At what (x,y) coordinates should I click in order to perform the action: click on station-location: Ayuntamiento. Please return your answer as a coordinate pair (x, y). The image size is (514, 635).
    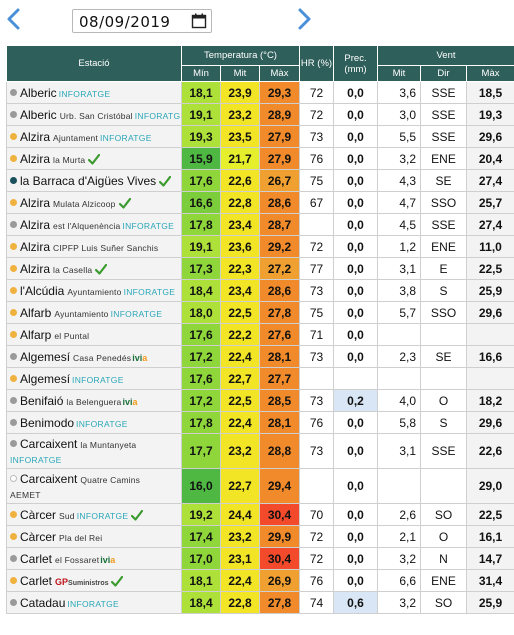
    Looking at the image, I should click on (94, 291).